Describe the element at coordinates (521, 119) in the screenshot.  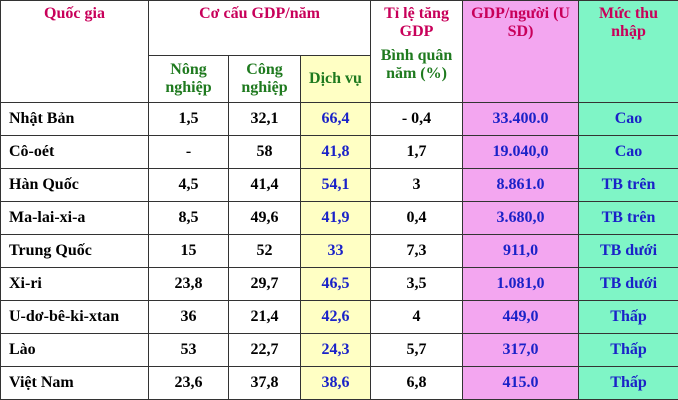
I see `gdp-per-capita-cell: 33.400.0` at that location.